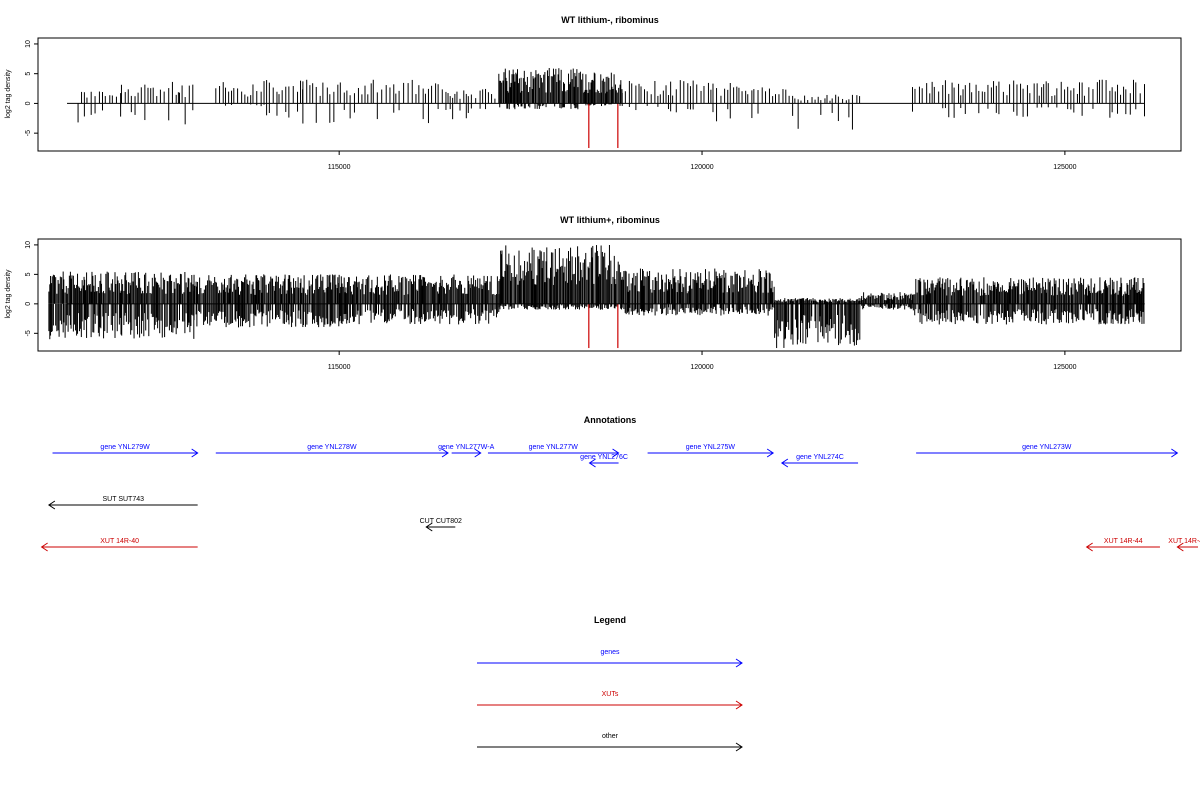 This screenshot has height=800, width=1200. I want to click on legend-label: other, so click(610, 736).